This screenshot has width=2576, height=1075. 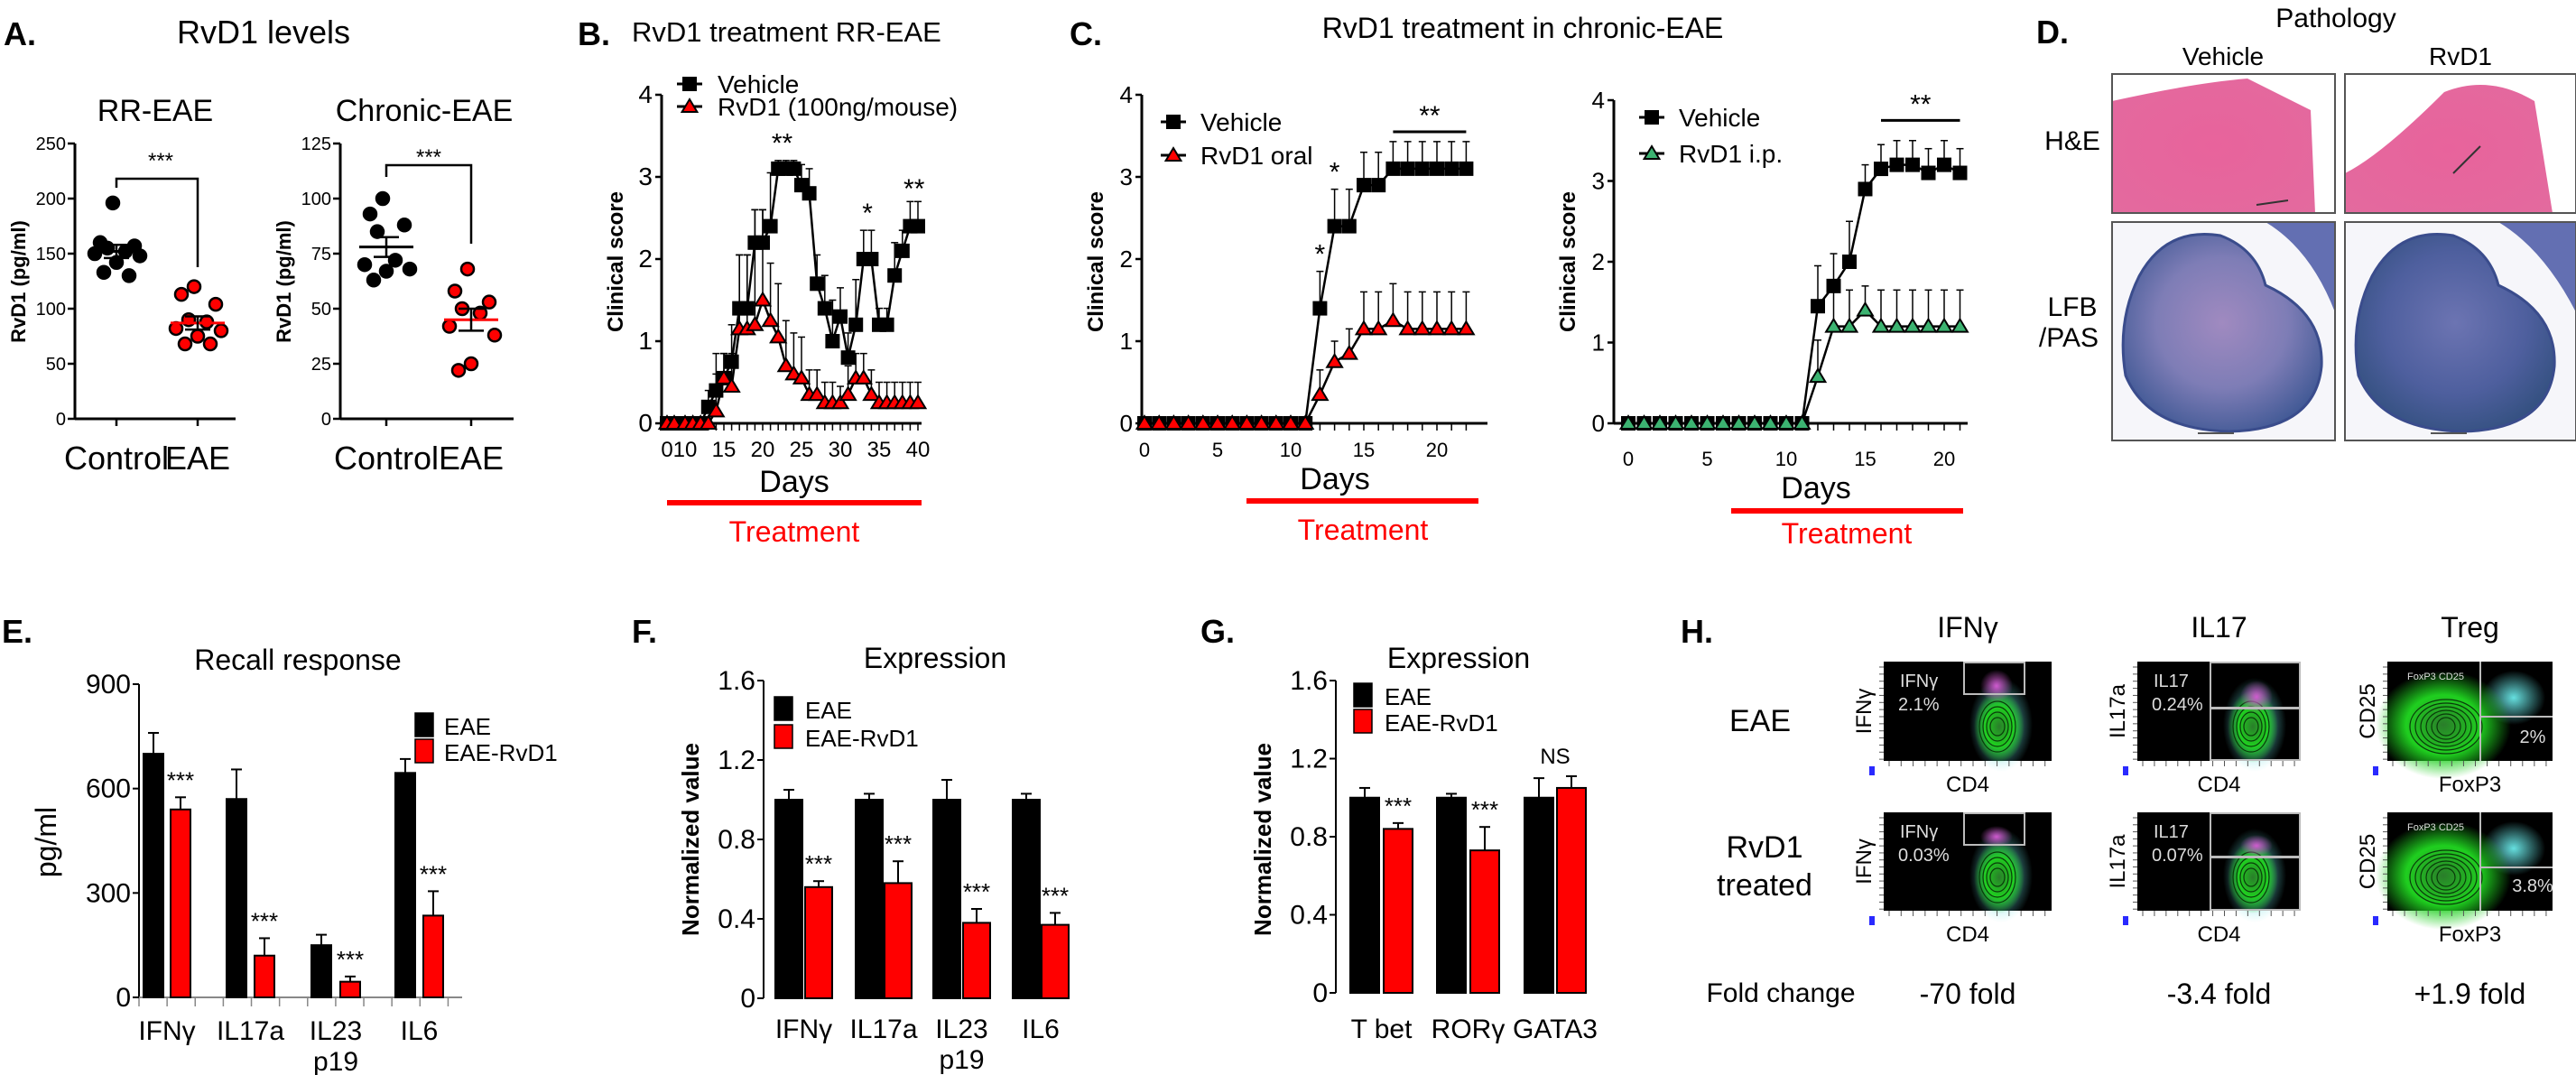 What do you see at coordinates (56, 365) in the screenshot?
I see `y-tick-label: 50` at bounding box center [56, 365].